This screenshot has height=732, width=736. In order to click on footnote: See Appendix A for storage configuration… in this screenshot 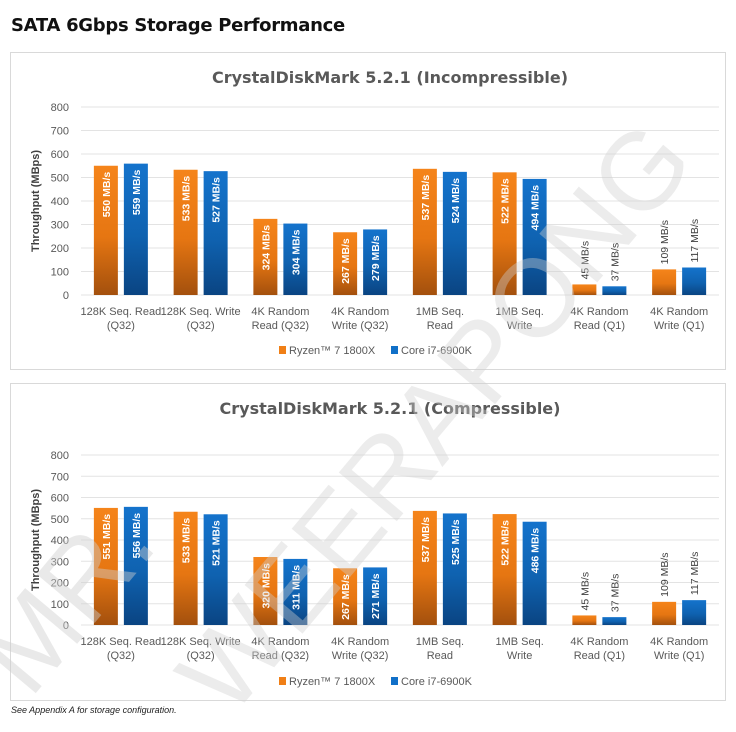, I will do `click(94, 710)`.